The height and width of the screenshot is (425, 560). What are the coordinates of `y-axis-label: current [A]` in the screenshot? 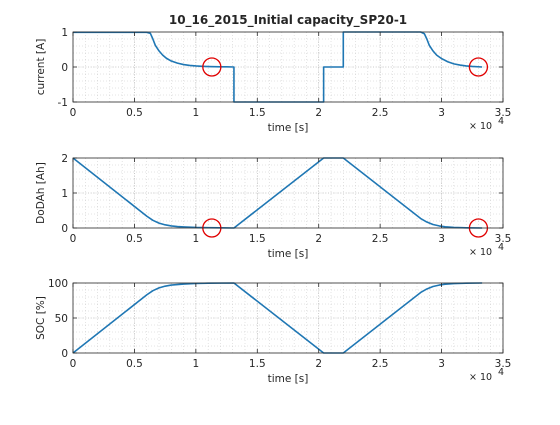 It's located at (41, 67).